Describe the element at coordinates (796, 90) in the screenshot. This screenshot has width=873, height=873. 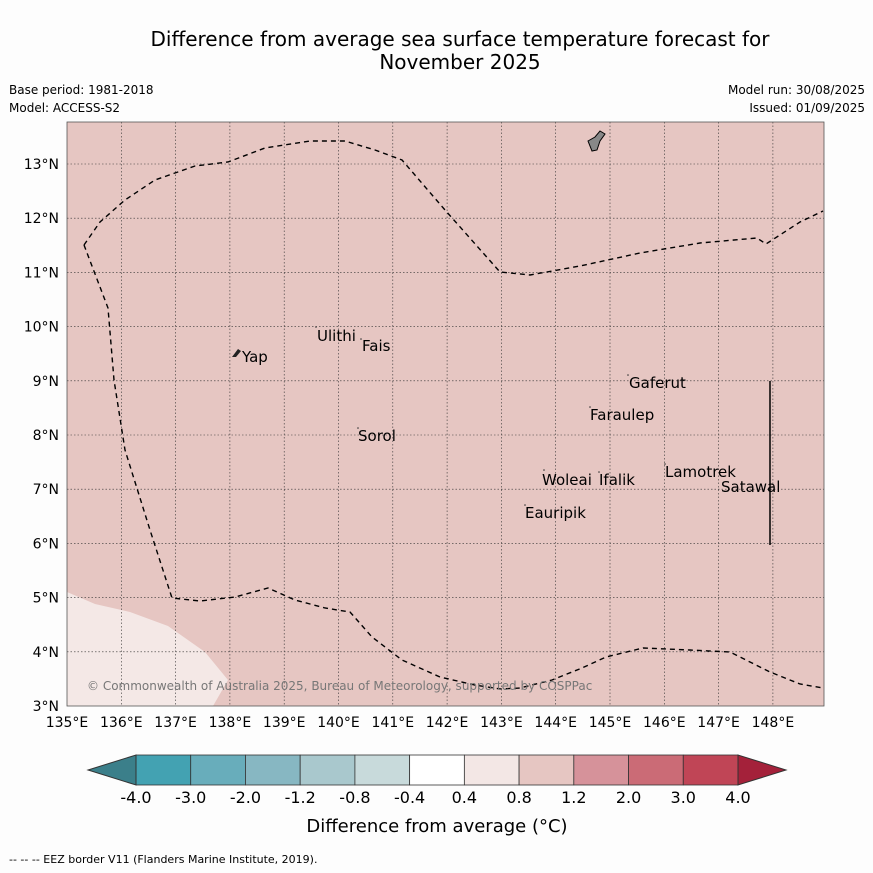
I see `model-run: Model run: 30/08/2025` at that location.